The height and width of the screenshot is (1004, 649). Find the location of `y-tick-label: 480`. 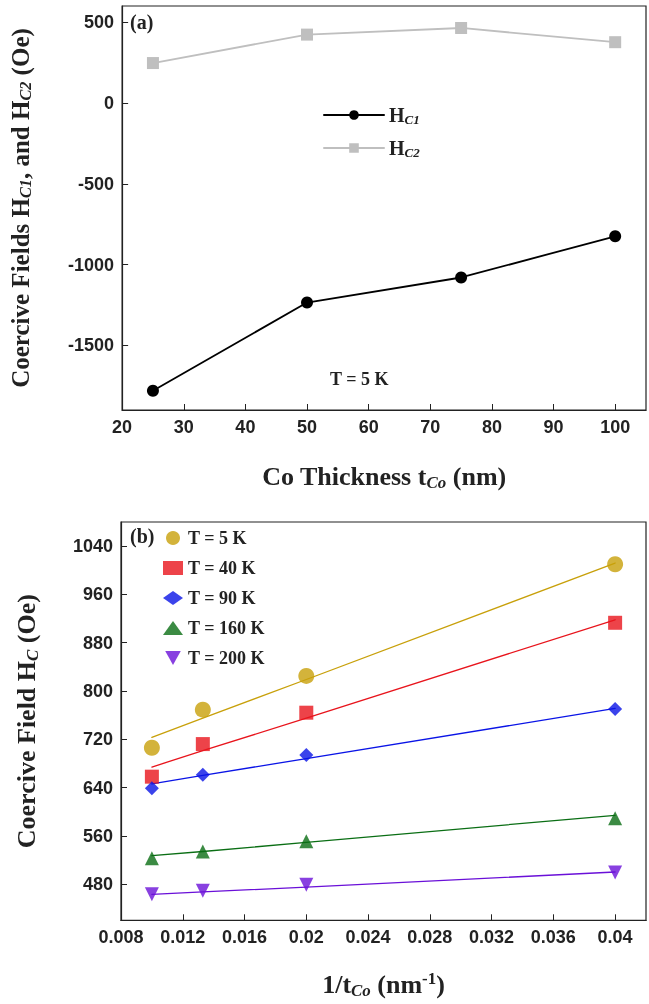

y-tick-label: 480 is located at coordinates (97, 884).